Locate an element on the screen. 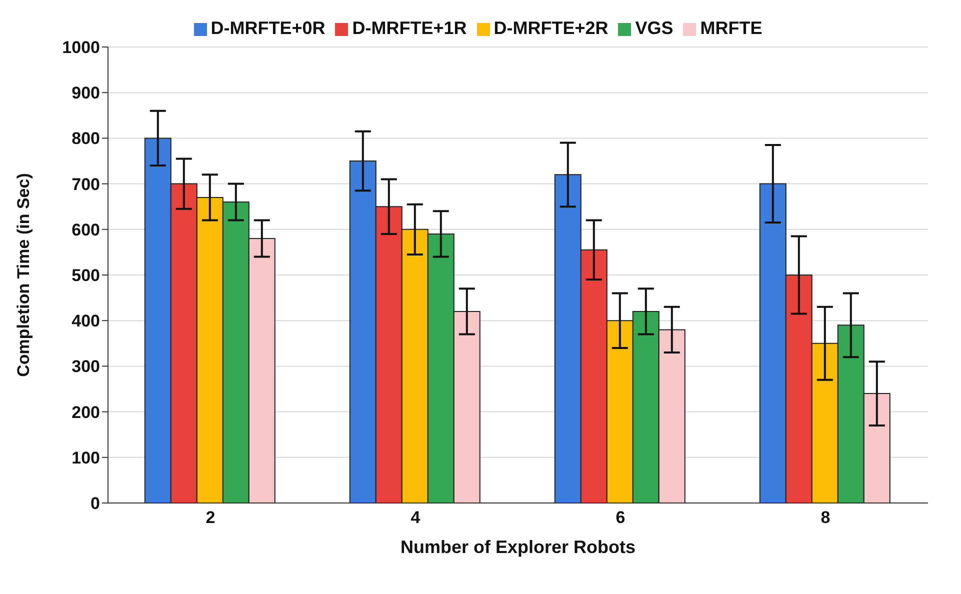 This screenshot has width=961, height=594. y-tick-label: 900 is located at coordinates (86, 93).